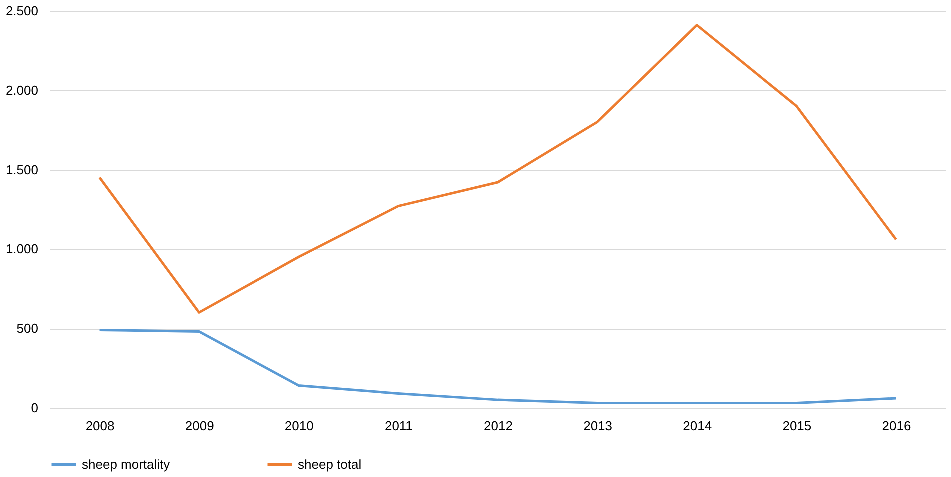 Image resolution: width=951 pixels, height=477 pixels. Describe the element at coordinates (897, 426) in the screenshot. I see `x-tick-label: 2016` at that location.